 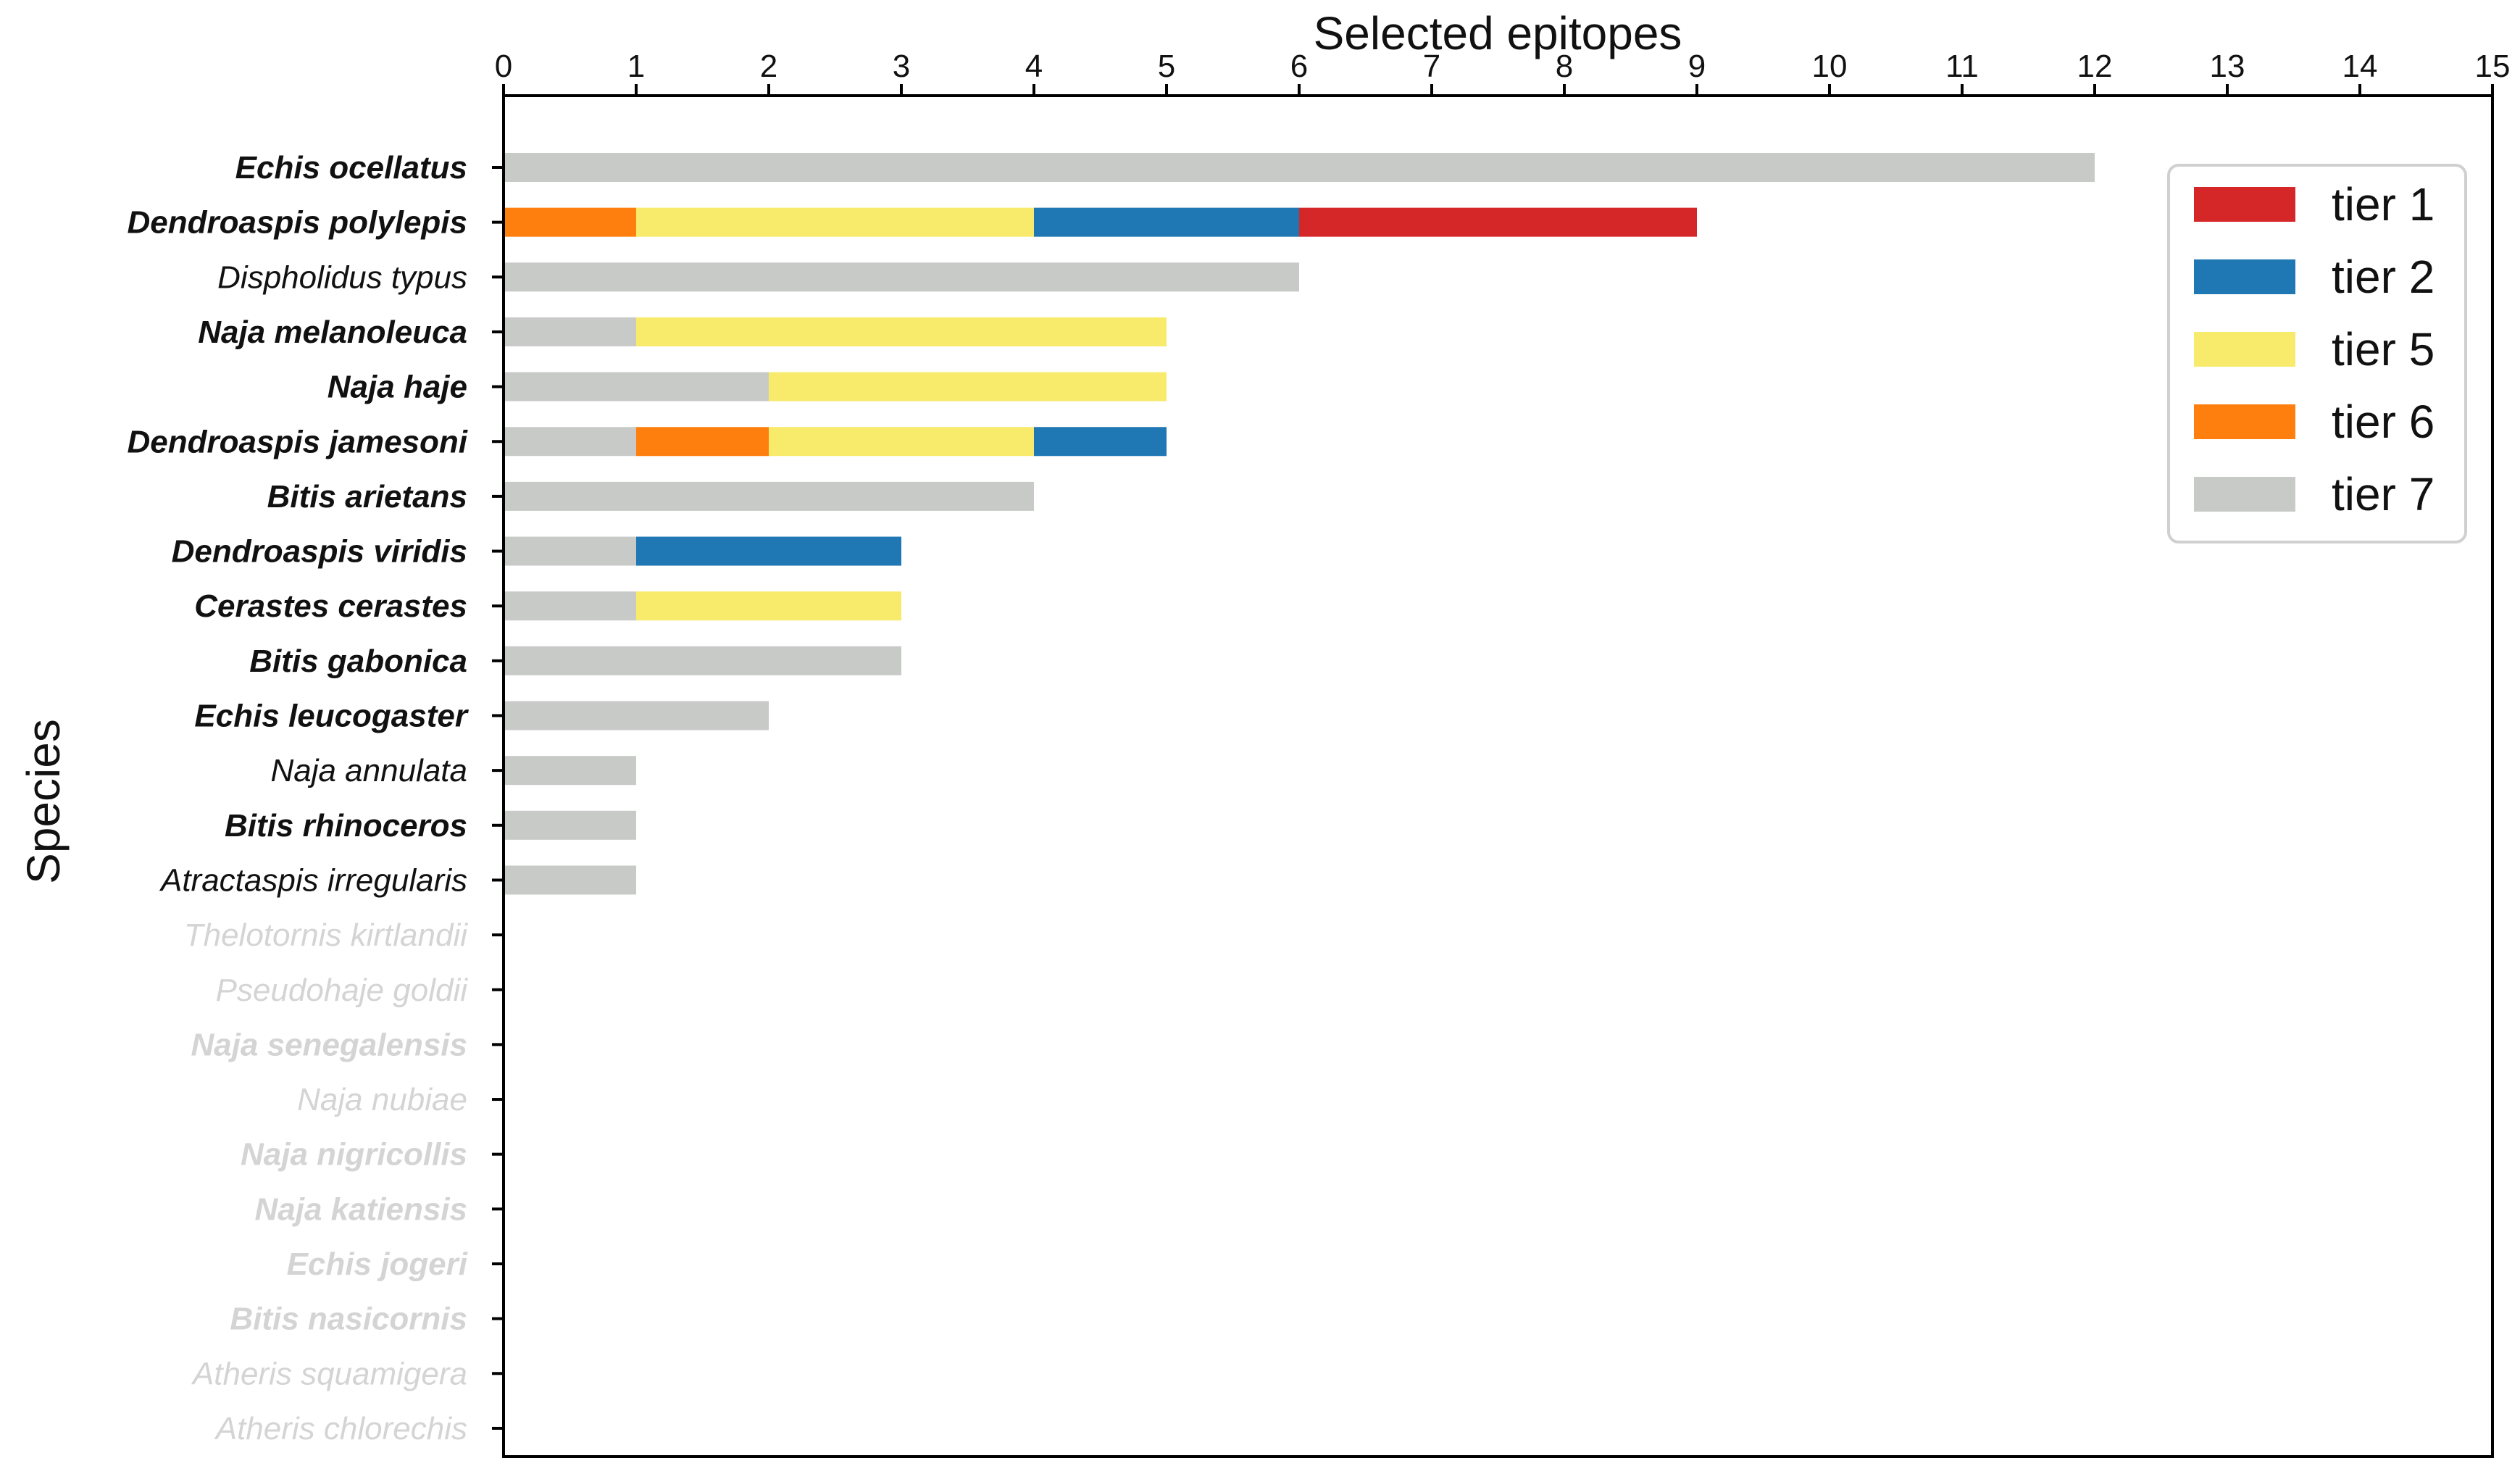 I want to click on x-tick-label: 9, so click(x=1697, y=66).